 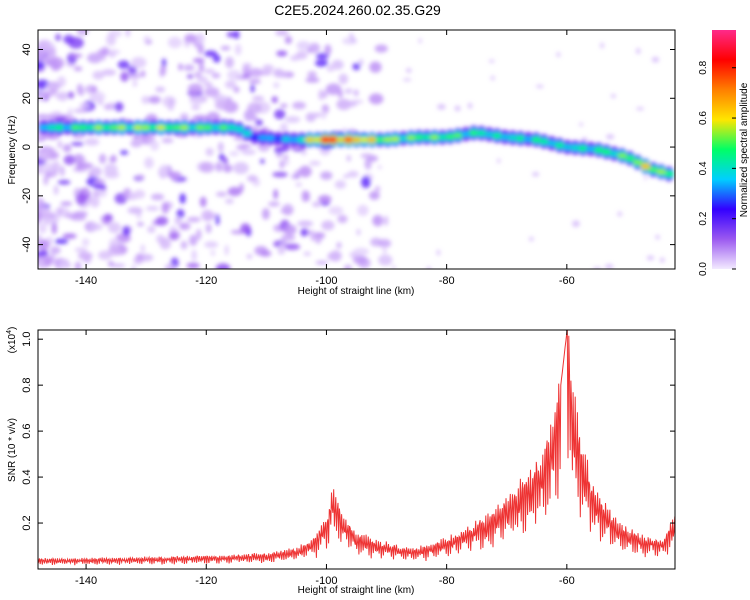 I want to click on colorbar-tick-label: 0.8, so click(x=703, y=67).